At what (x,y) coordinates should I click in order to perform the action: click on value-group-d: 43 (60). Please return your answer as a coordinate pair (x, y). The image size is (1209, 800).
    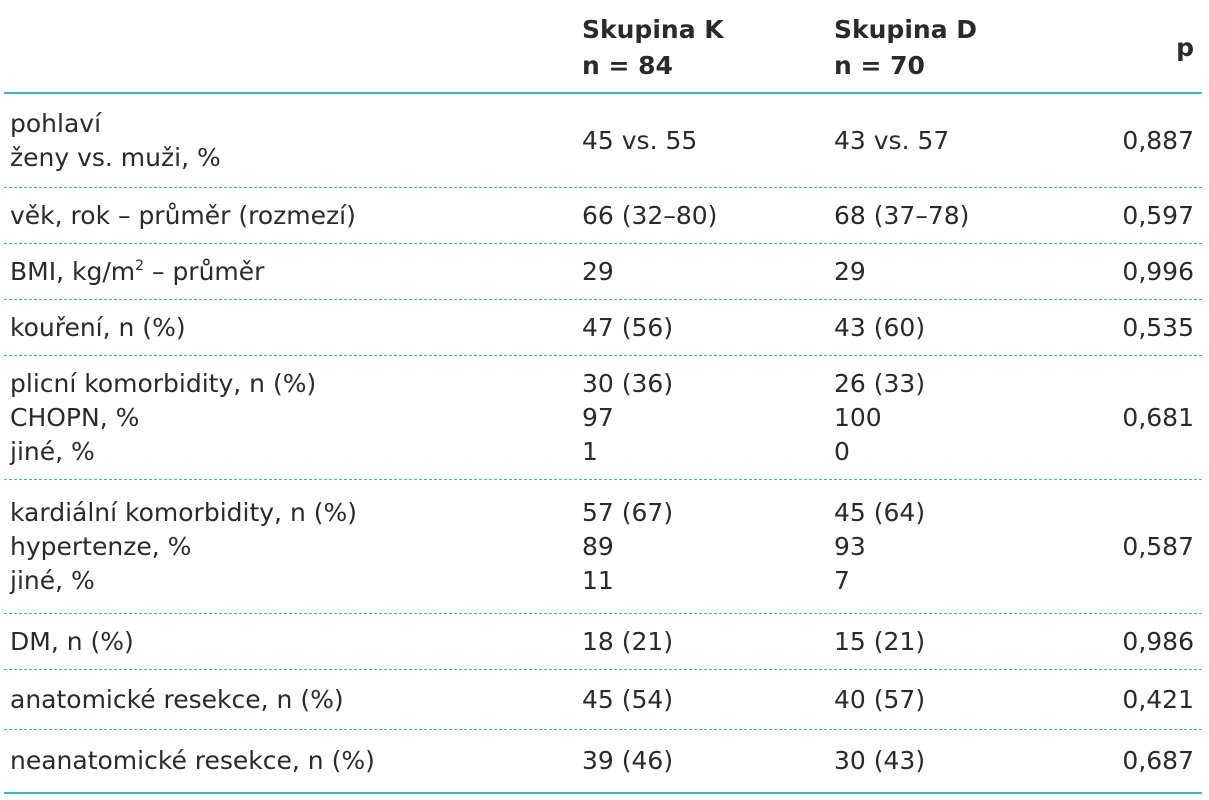
    Looking at the image, I should click on (879, 327).